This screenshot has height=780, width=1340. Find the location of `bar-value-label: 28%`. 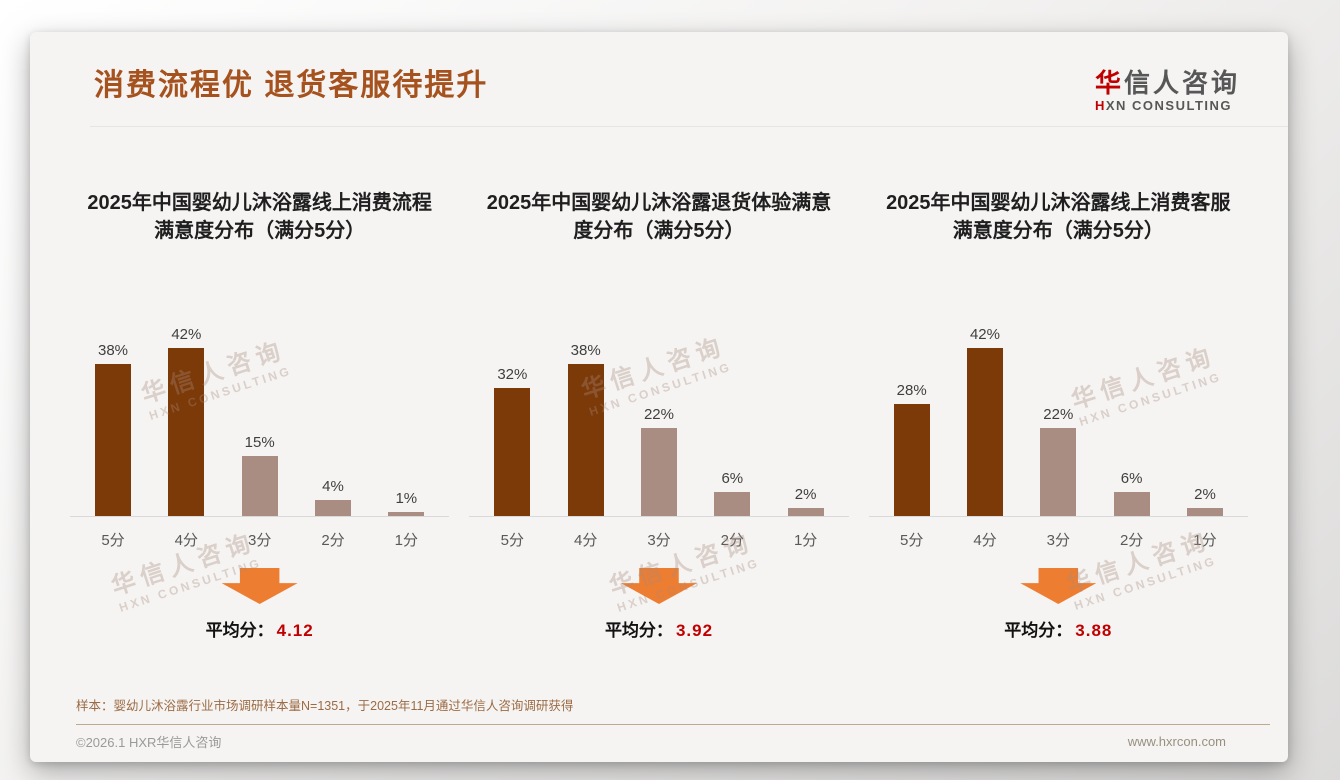

bar-value-label: 28% is located at coordinates (911, 390).